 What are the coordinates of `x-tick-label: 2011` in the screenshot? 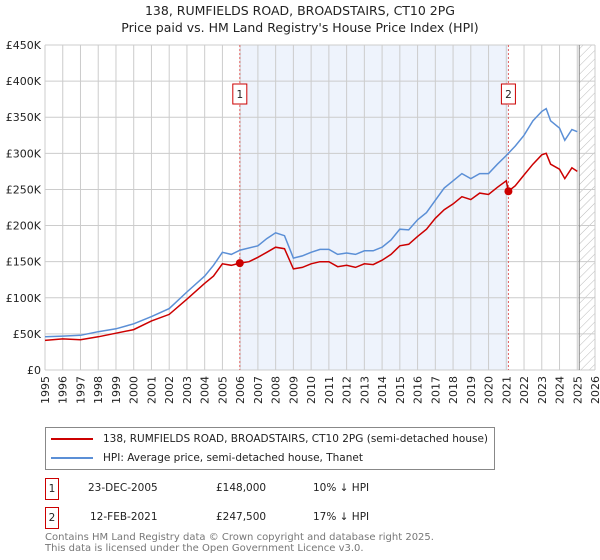 It's located at (329, 390).